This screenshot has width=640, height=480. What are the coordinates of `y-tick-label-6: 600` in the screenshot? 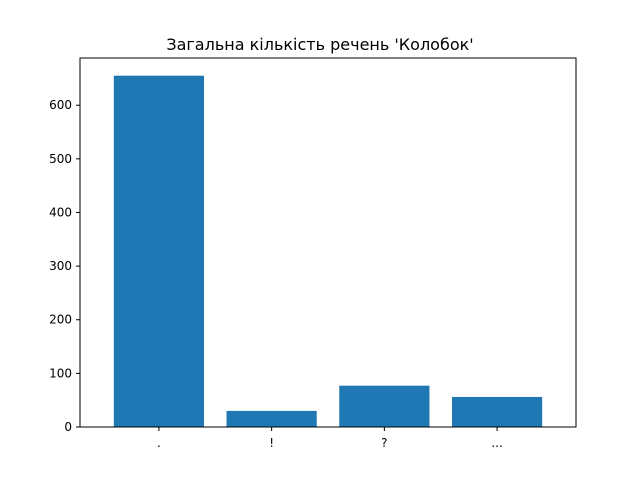 It's located at (60, 105).